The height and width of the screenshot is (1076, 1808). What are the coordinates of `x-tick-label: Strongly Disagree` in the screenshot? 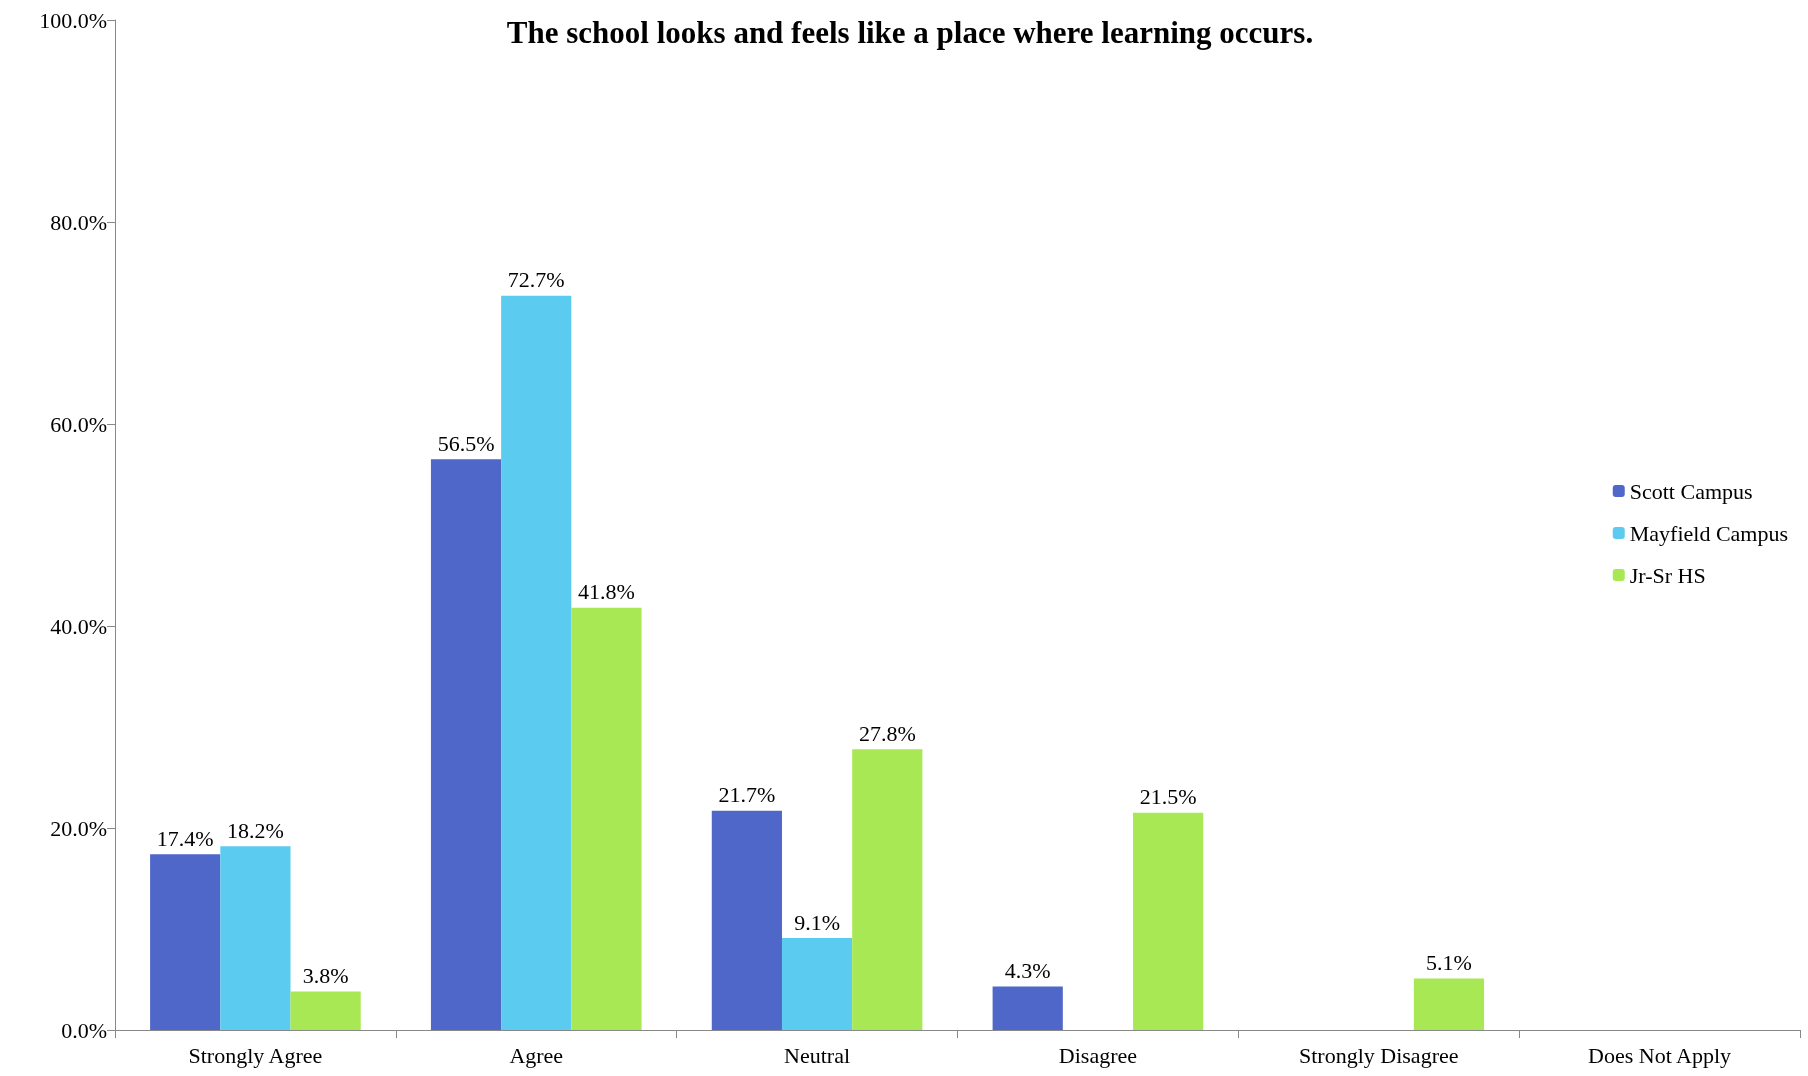 It's located at (1379, 1055).